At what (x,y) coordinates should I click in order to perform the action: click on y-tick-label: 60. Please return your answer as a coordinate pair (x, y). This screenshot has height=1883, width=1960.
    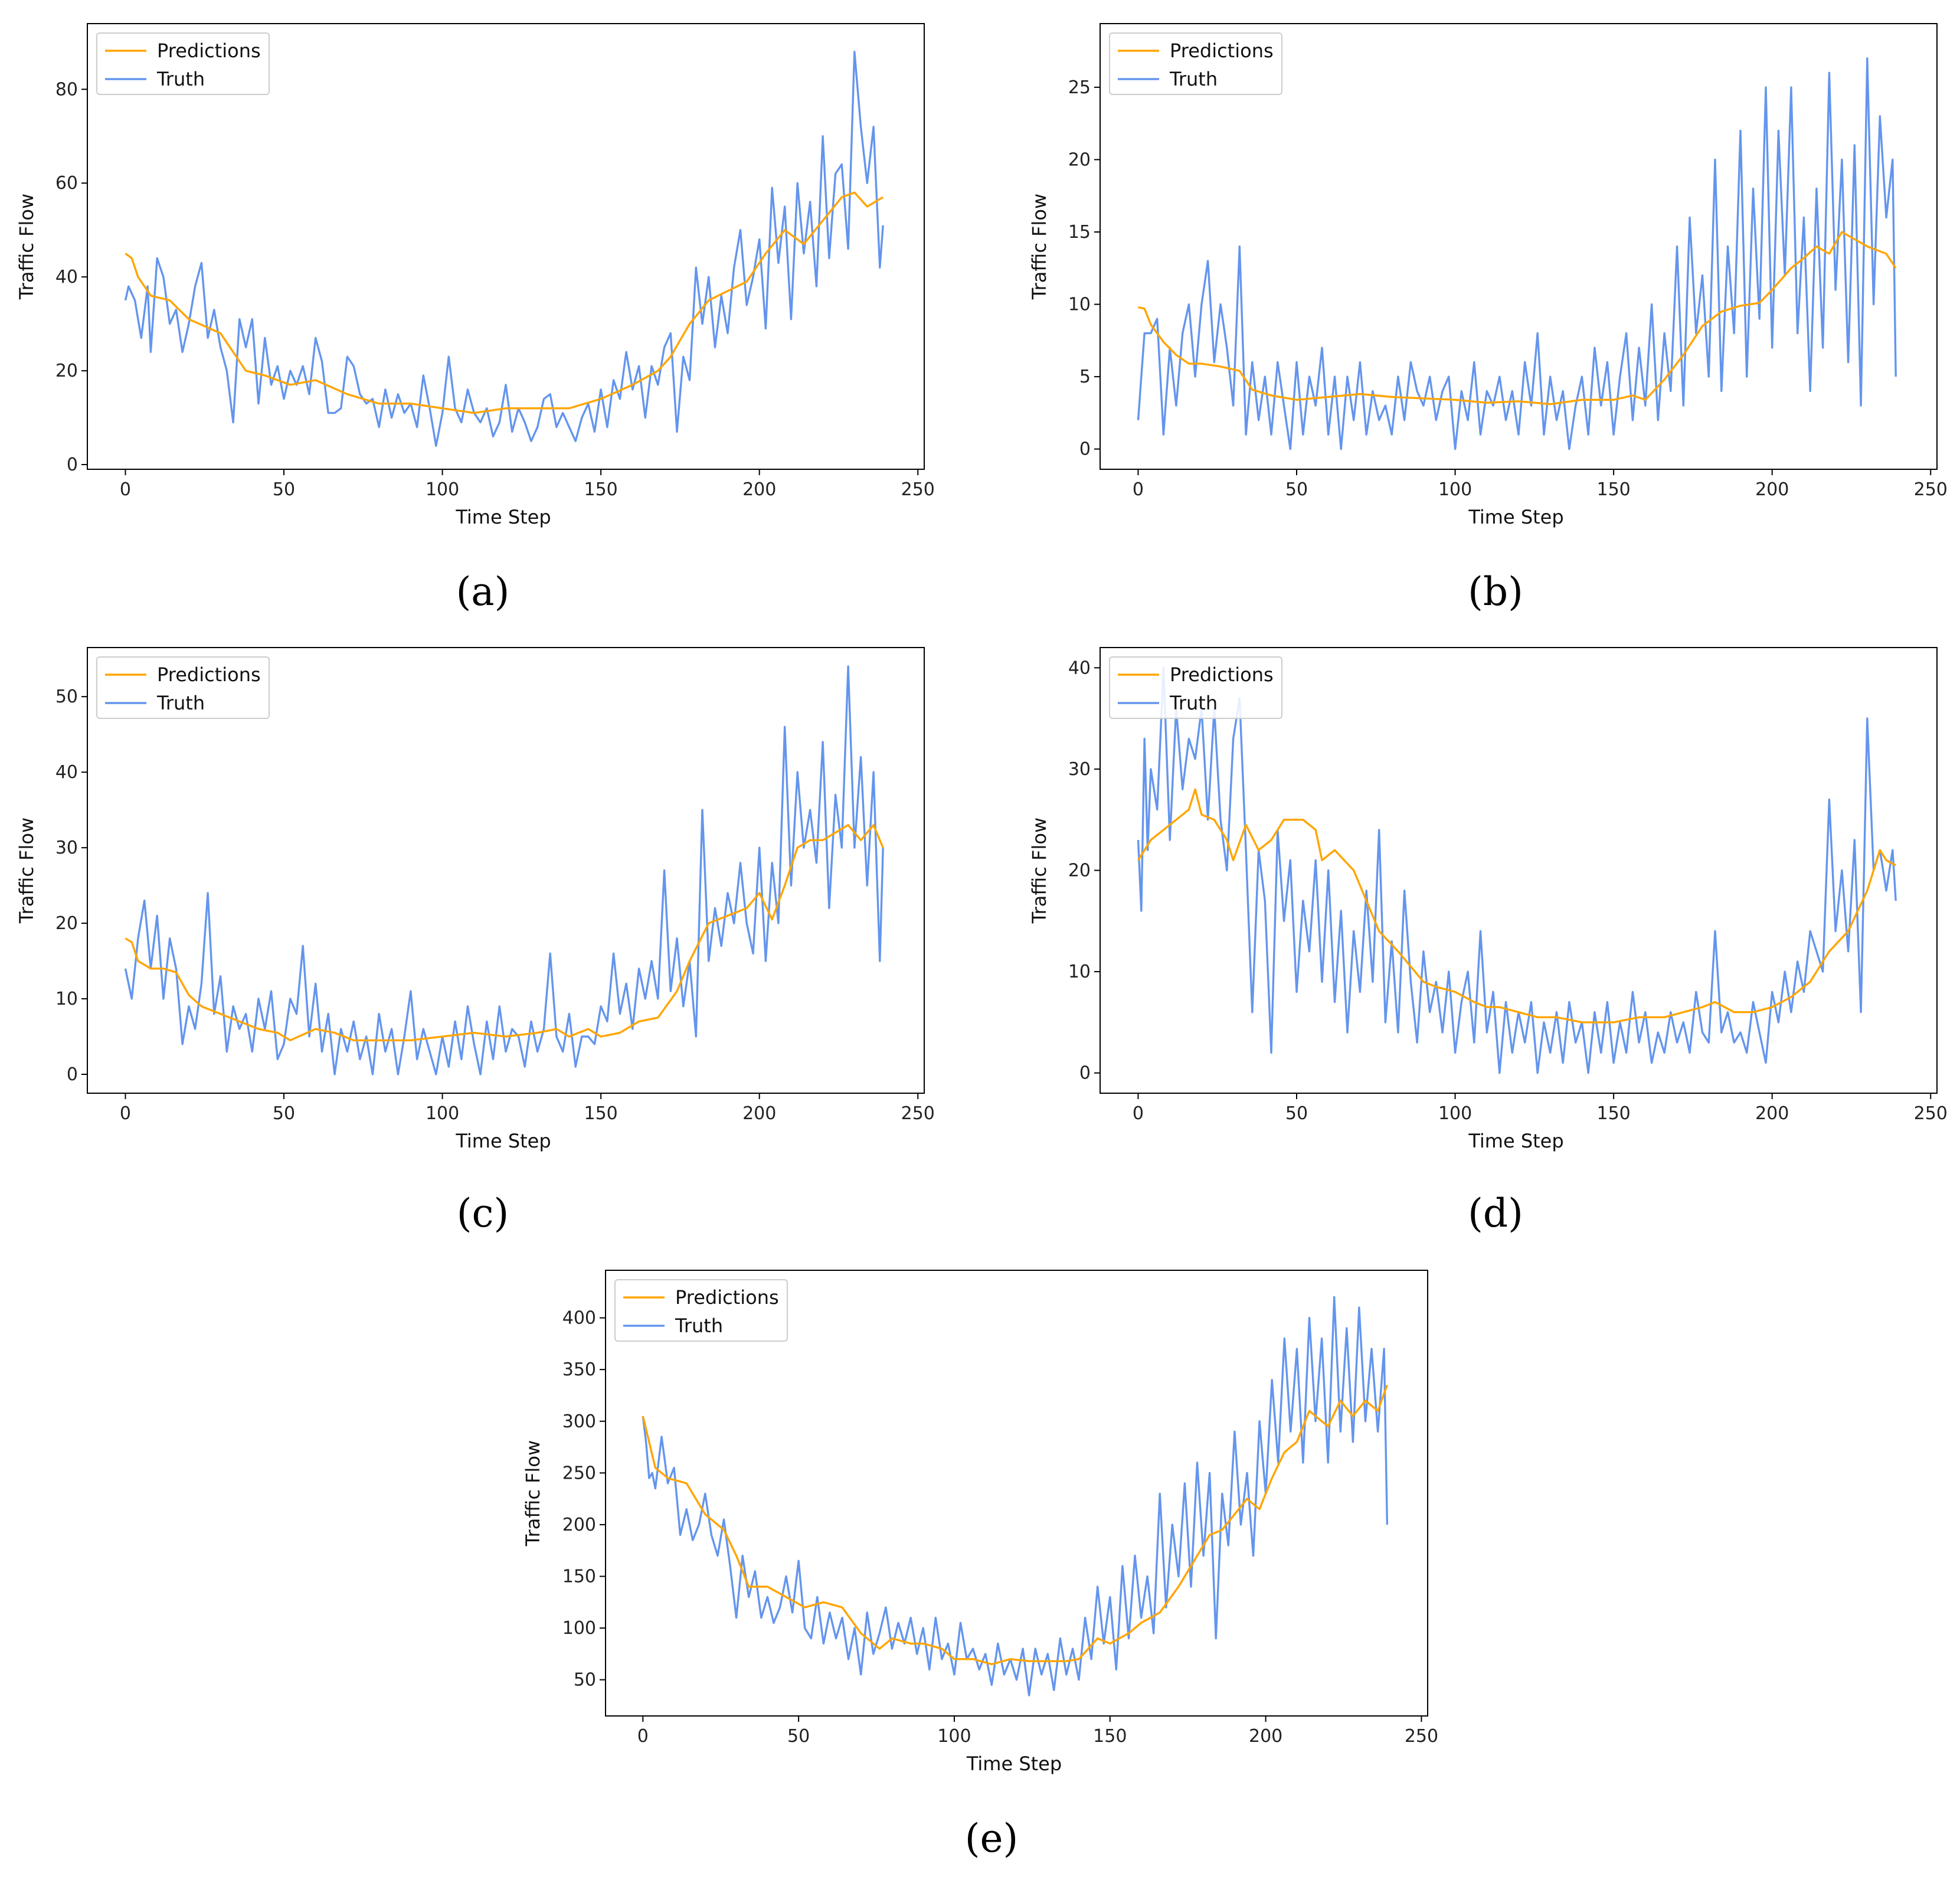
    Looking at the image, I should click on (66, 183).